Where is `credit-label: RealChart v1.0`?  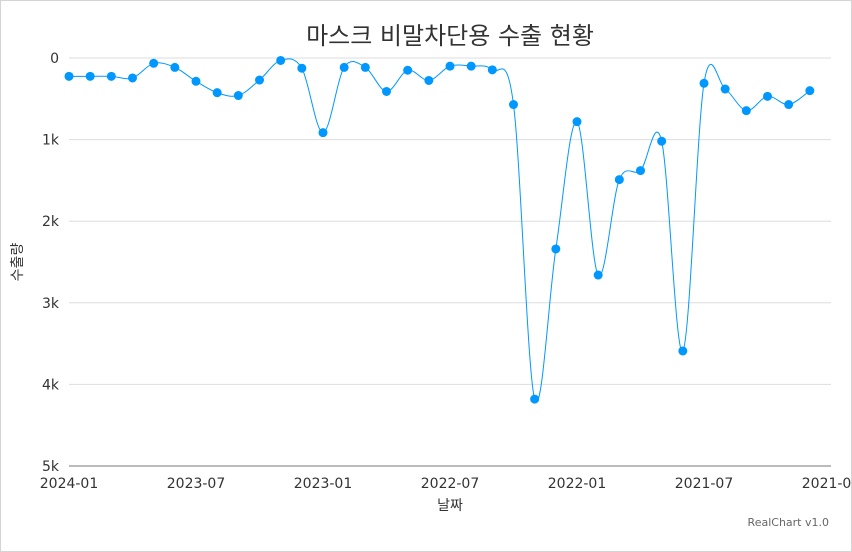
credit-label: RealChart v1.0 is located at coordinates (788, 522).